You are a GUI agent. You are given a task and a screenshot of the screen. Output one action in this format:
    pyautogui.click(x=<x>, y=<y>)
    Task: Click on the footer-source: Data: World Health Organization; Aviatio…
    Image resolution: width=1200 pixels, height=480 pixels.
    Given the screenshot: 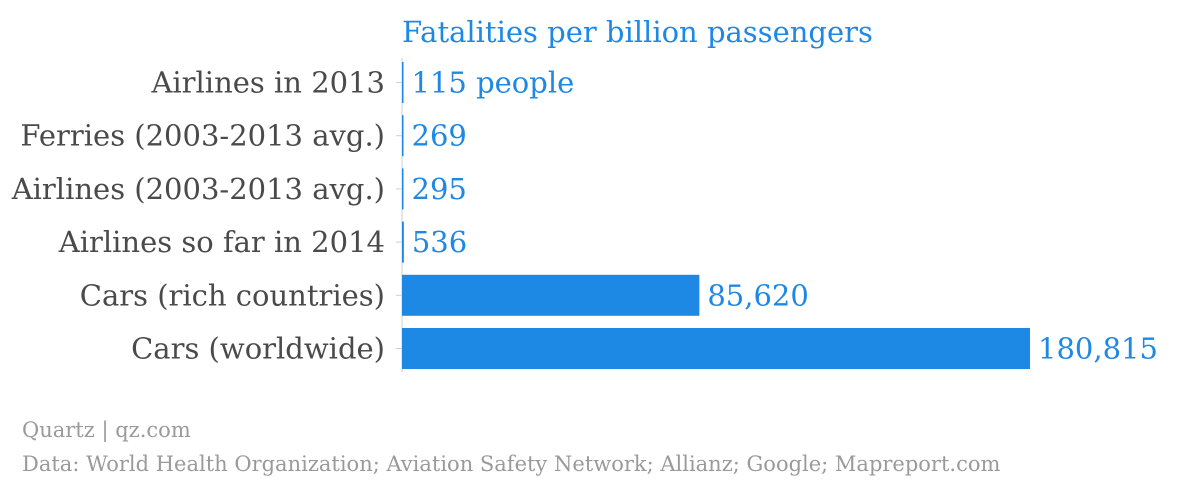 What is the action you would take?
    pyautogui.click(x=511, y=464)
    